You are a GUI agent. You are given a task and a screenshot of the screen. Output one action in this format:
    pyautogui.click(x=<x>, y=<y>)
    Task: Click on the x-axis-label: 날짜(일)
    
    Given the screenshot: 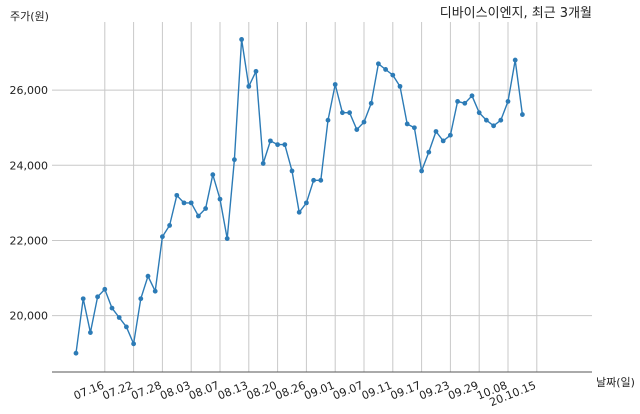 What is the action you would take?
    pyautogui.click(x=615, y=382)
    